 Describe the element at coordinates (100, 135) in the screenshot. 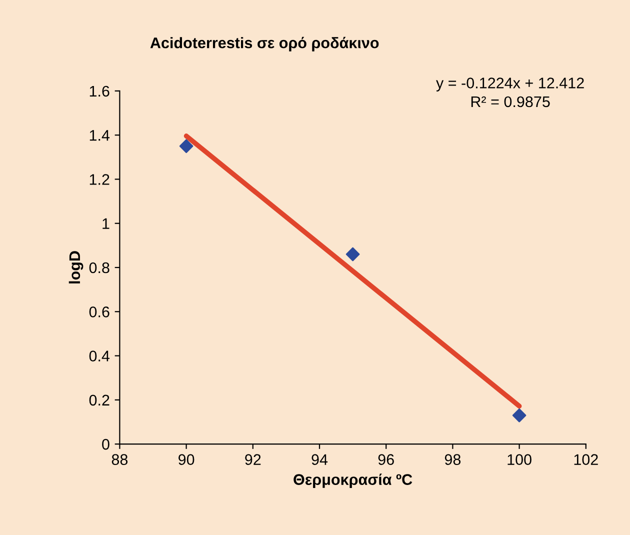

I see `y-tick-label: 1.4` at that location.